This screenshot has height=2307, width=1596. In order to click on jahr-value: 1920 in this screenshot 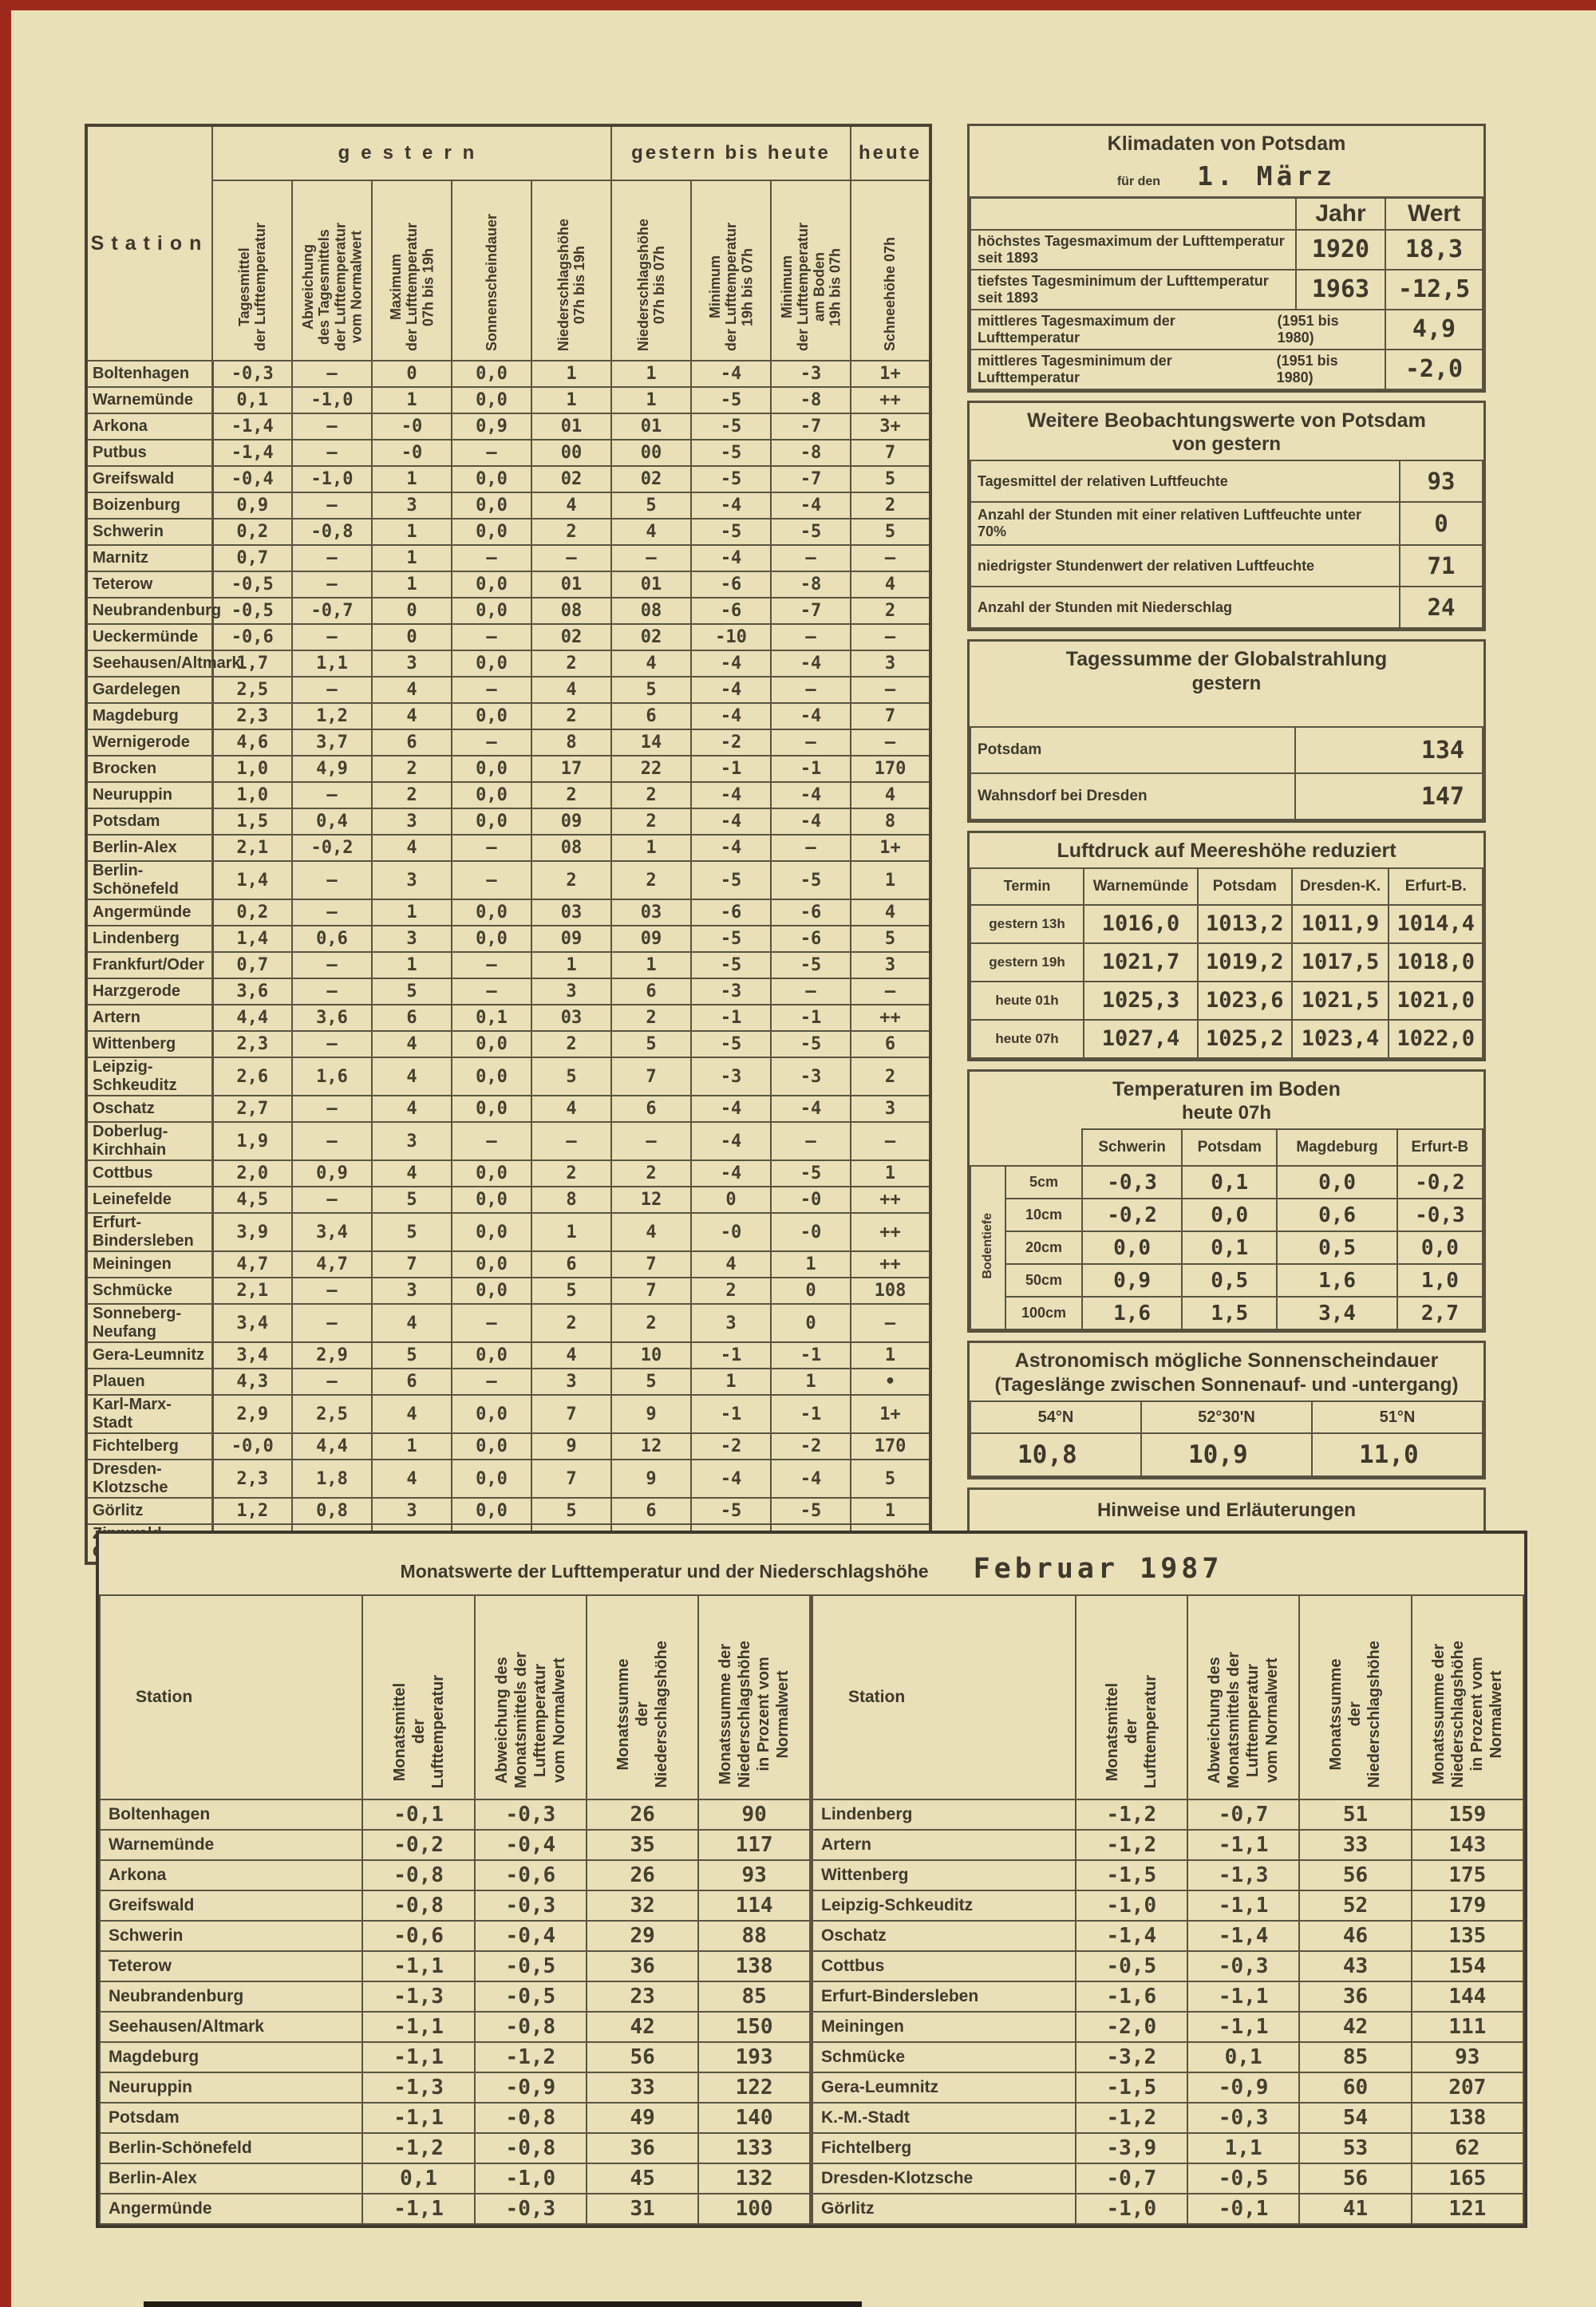, I will do `click(1340, 249)`.